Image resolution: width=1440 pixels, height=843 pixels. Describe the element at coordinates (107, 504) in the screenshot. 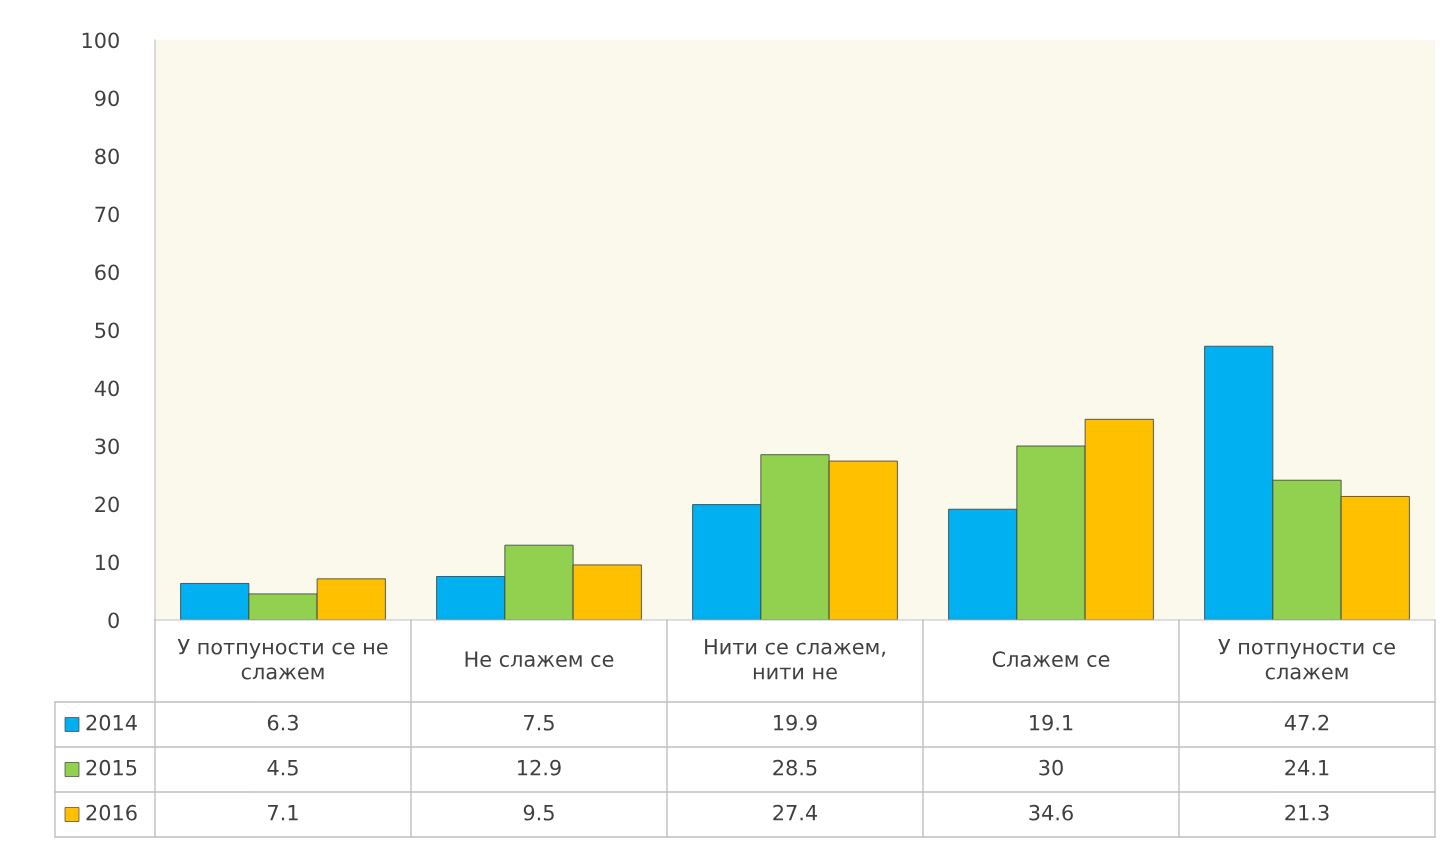

I see `y-tick-label: 20` at that location.